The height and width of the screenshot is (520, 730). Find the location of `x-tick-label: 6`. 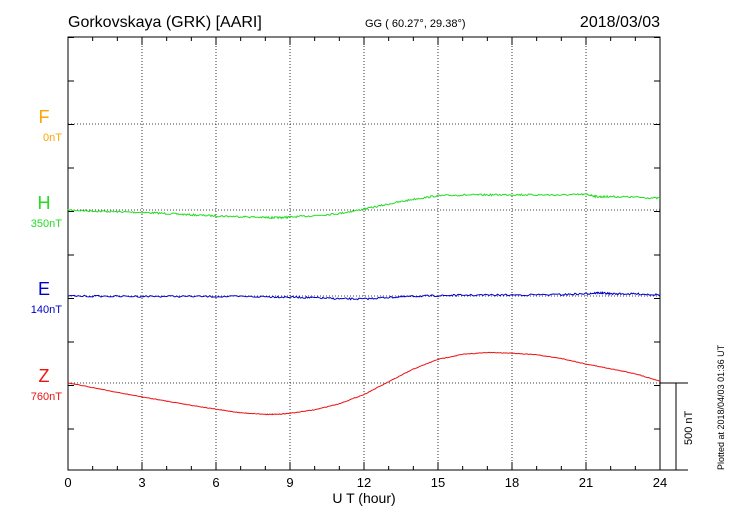

x-tick-label: 6 is located at coordinates (215, 482).